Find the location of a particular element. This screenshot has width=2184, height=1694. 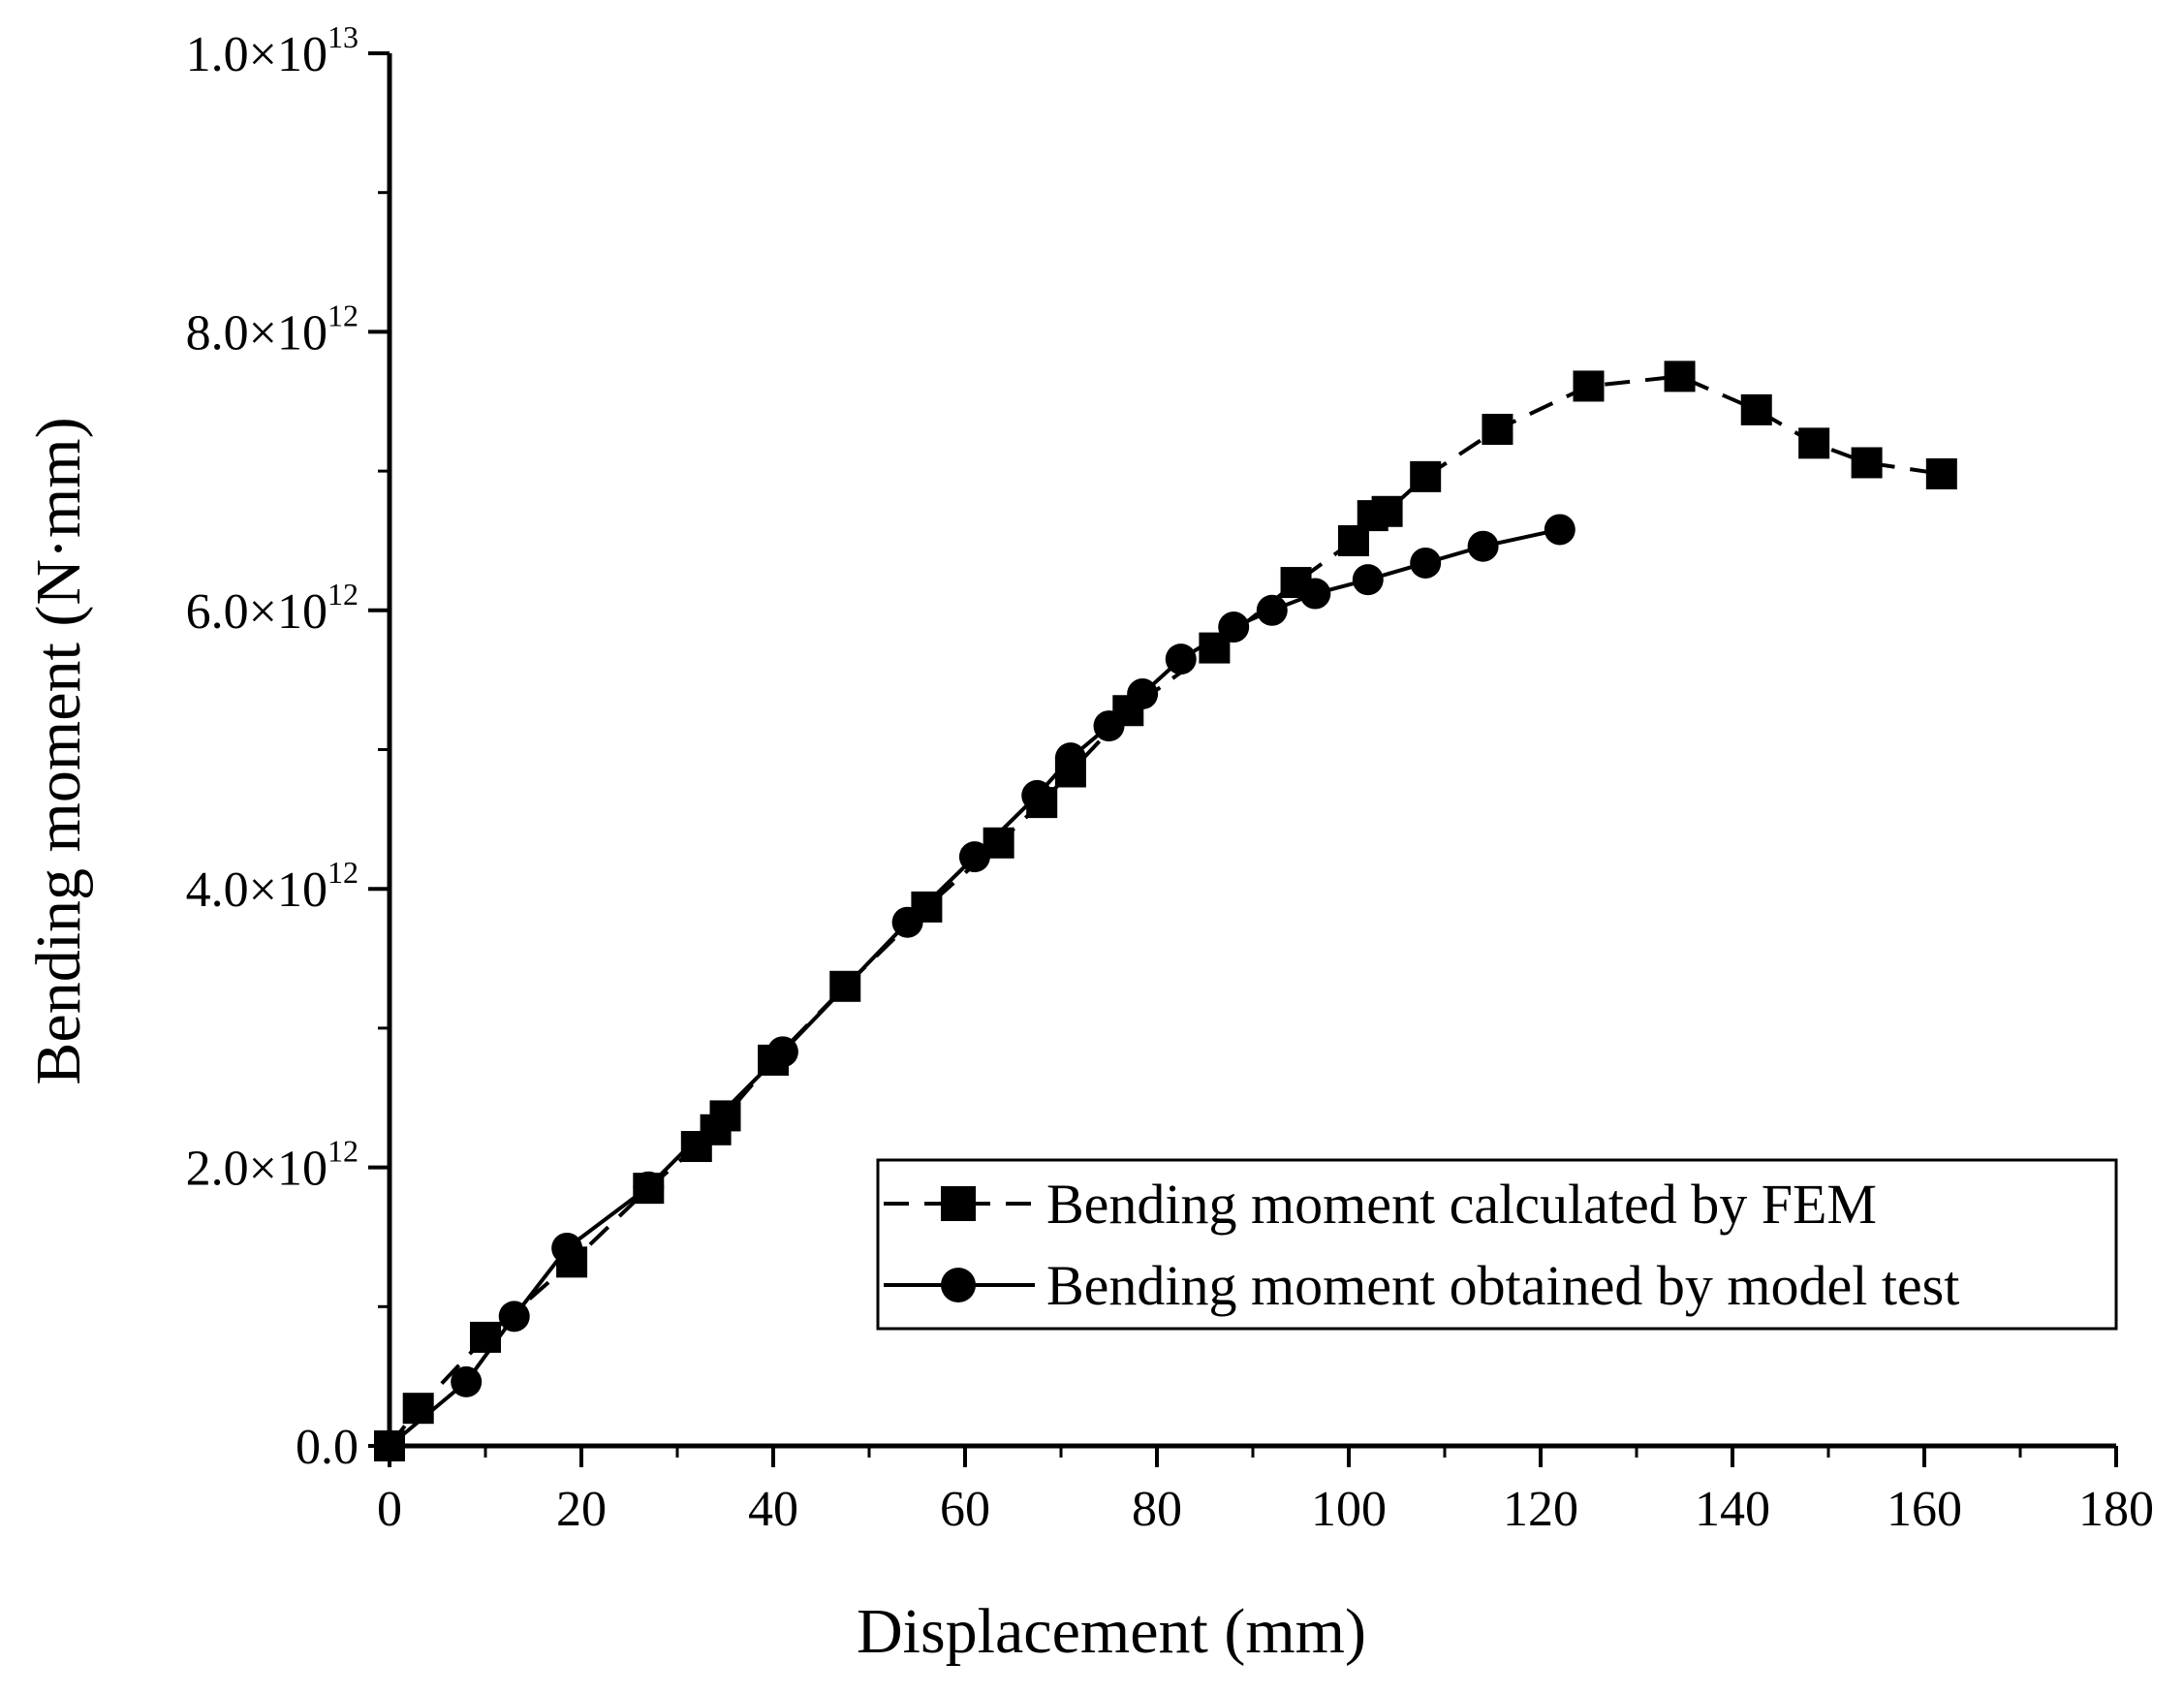

x-tick-label: 140 is located at coordinates (1733, 1510).